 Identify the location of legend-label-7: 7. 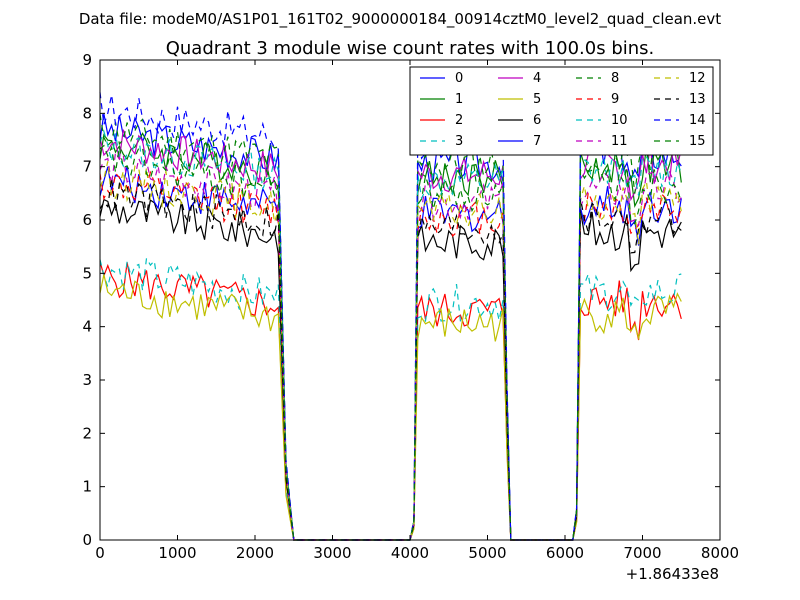
(537, 141).